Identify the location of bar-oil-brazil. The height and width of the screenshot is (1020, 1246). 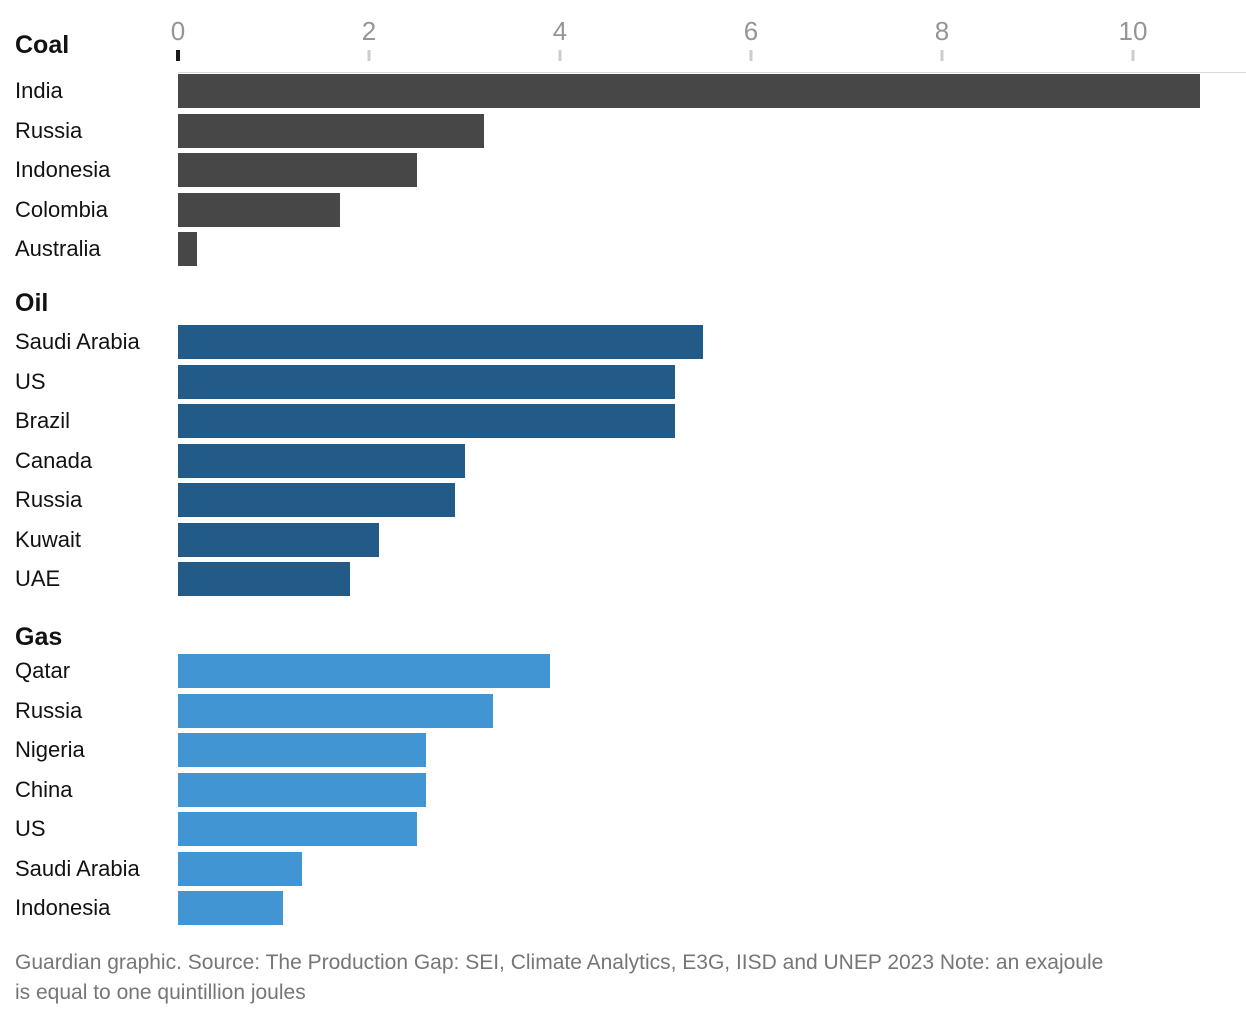
(426, 421).